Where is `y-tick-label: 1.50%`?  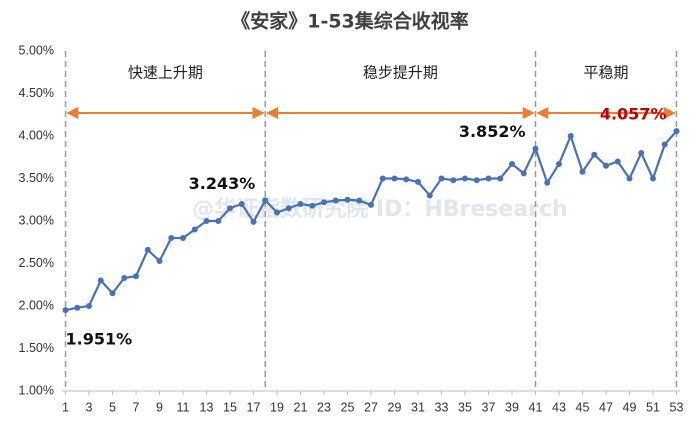
y-tick-label: 1.50% is located at coordinates (36, 348).